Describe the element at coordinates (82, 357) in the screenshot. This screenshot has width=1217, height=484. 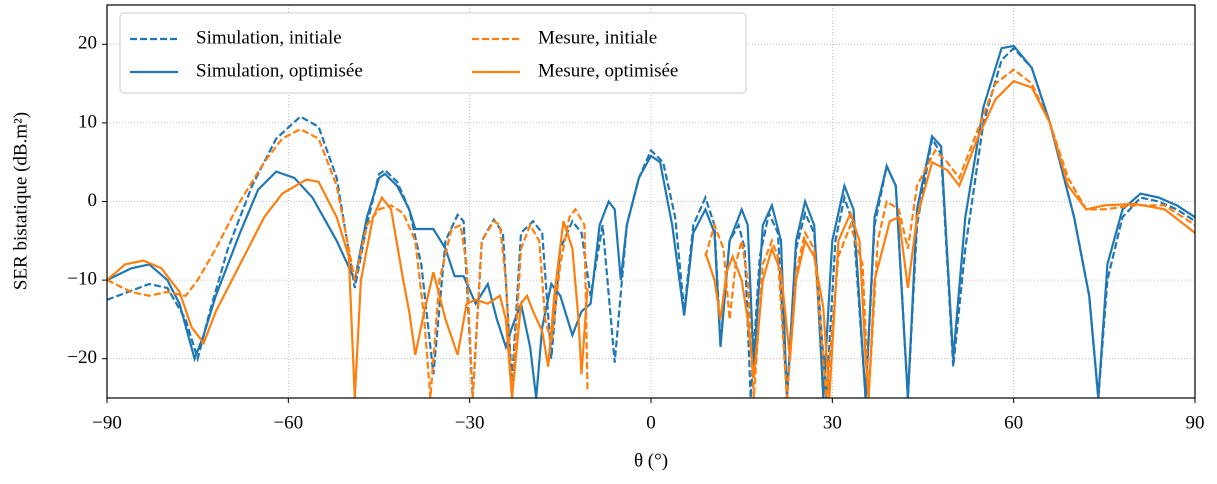
I see `y-tick-label: −20` at that location.